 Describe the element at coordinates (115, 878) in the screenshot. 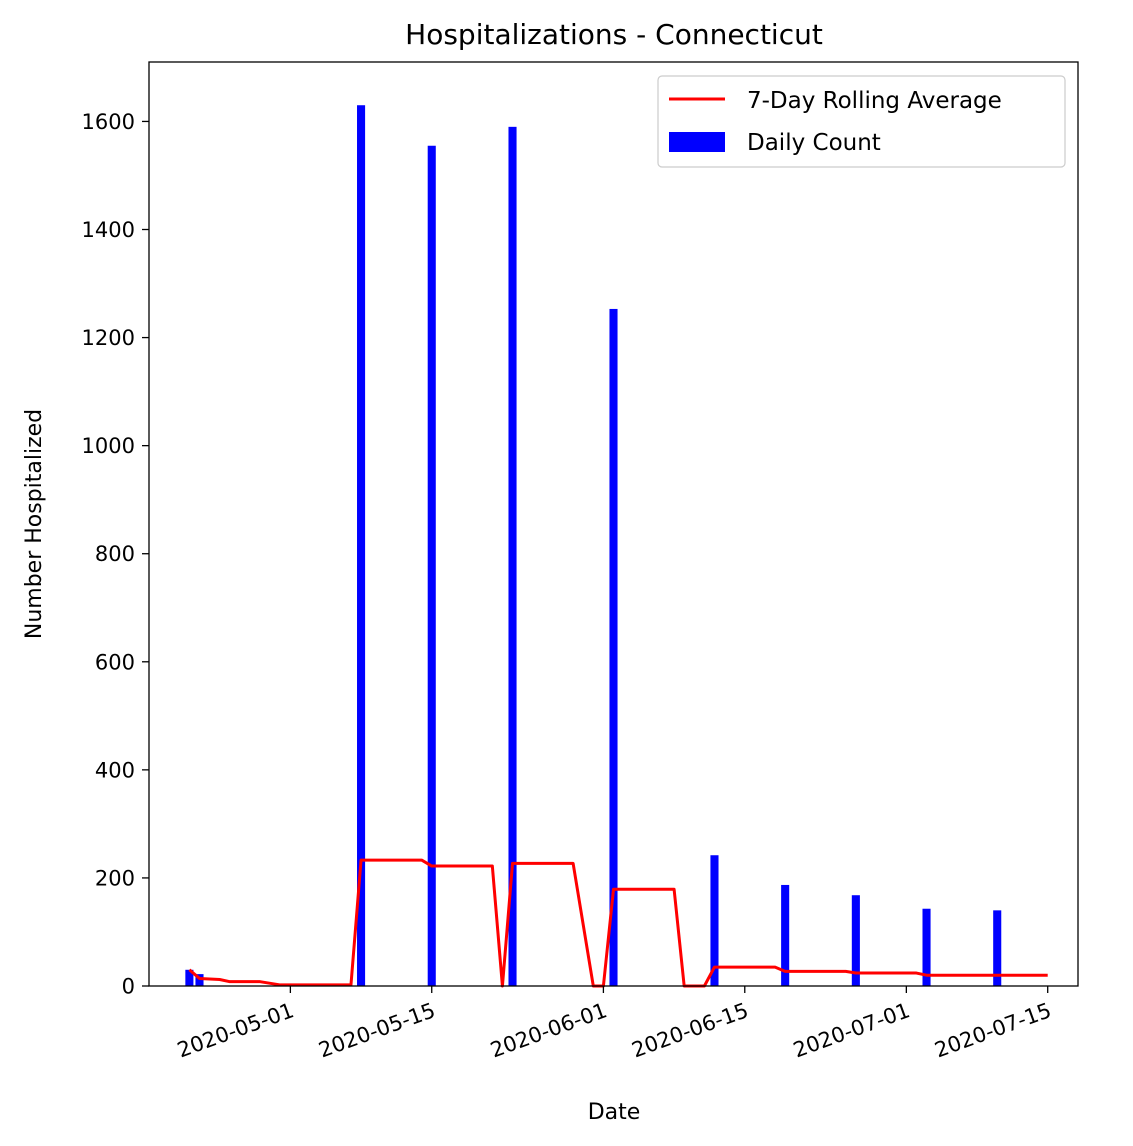

I see `y-tick-label: 200` at that location.